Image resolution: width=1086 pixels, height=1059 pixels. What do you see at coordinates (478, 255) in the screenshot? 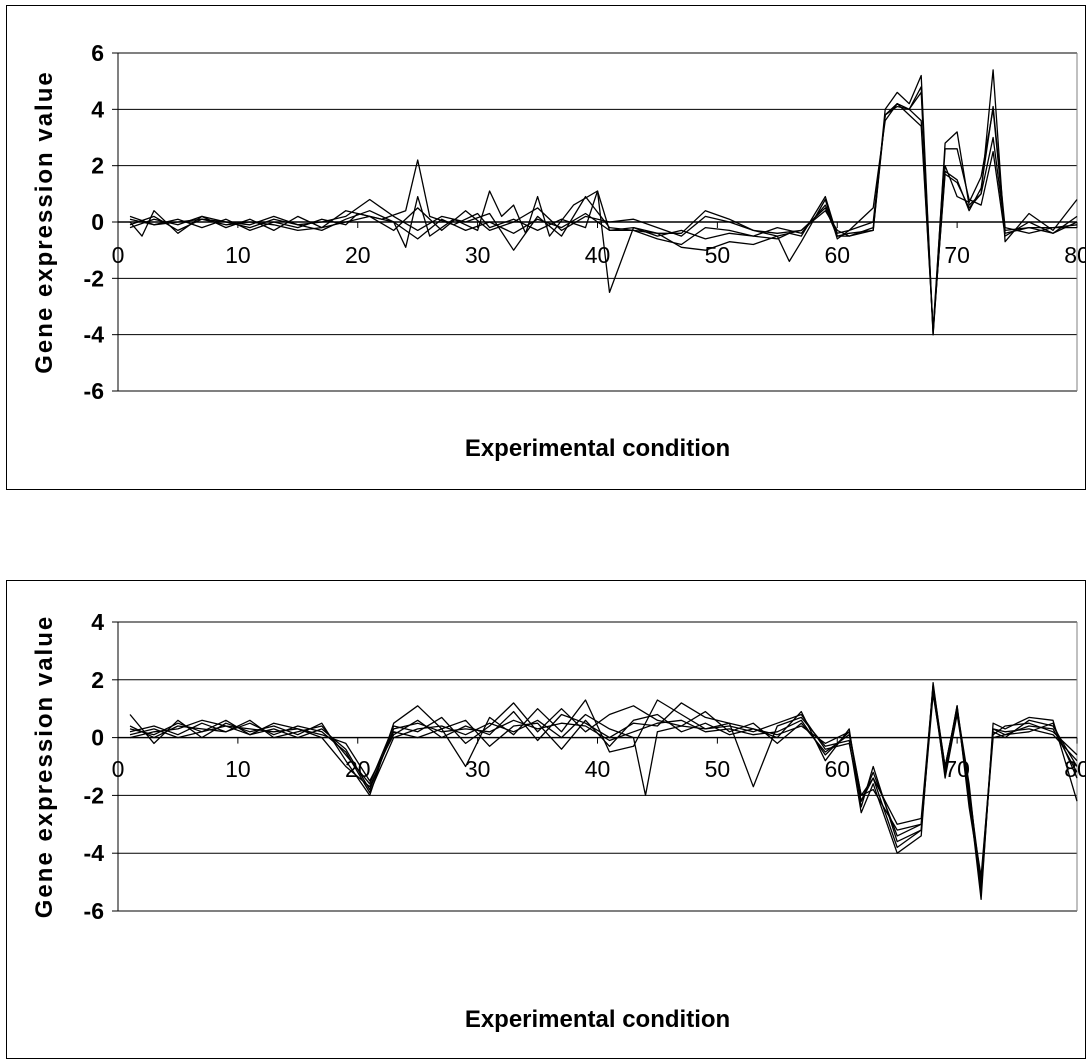
I see `x-tick-label: 30` at bounding box center [478, 255].